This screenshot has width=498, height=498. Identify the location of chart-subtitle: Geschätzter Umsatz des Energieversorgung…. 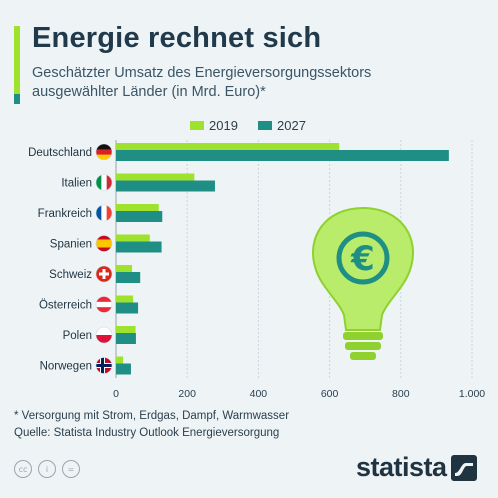
(202, 82).